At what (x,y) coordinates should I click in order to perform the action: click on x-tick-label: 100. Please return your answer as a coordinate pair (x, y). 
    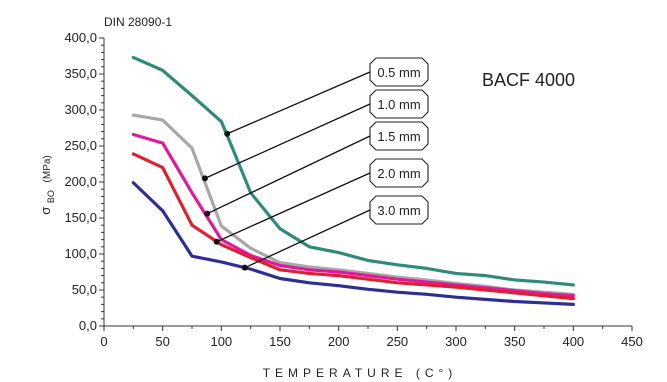
    Looking at the image, I should click on (221, 341).